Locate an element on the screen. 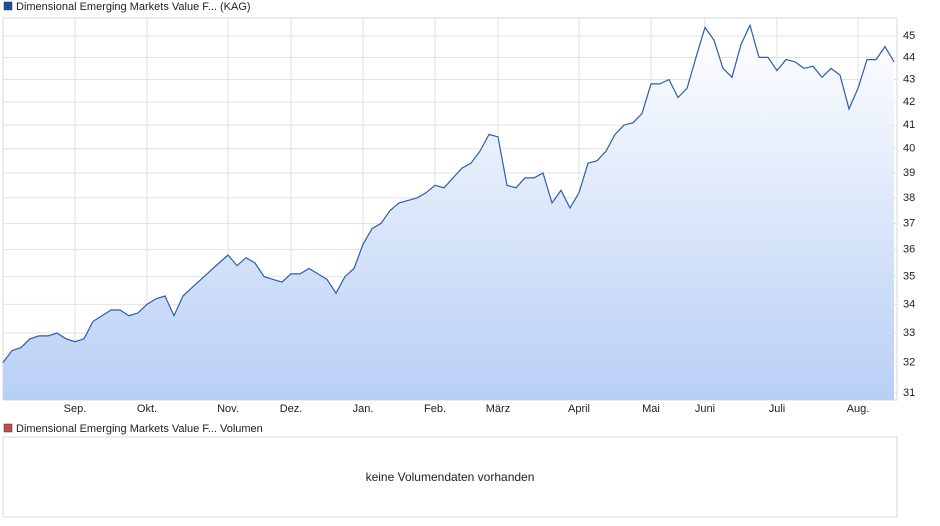 This screenshot has width=940, height=526. y-tick-label: 31 is located at coordinates (909, 393).